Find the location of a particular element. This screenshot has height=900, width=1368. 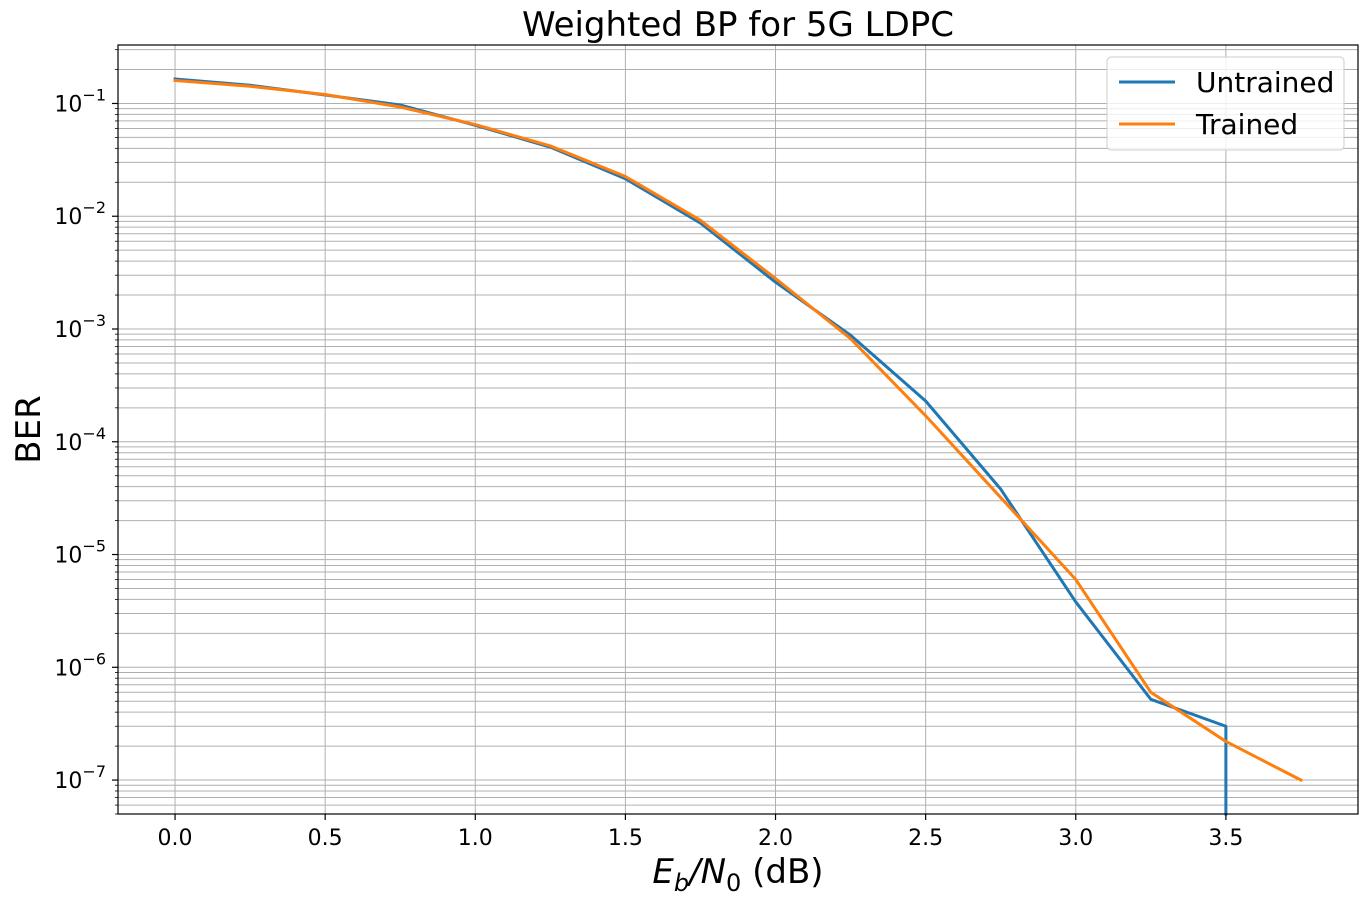

x-tick-label: 2.0 is located at coordinates (775, 838).